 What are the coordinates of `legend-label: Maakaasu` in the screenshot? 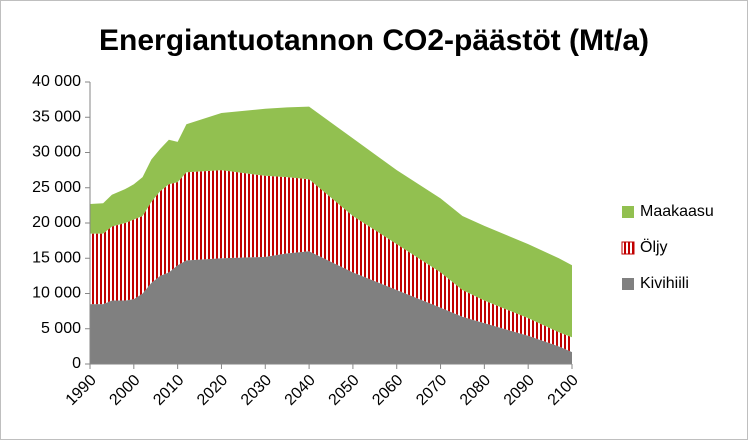 It's located at (677, 211).